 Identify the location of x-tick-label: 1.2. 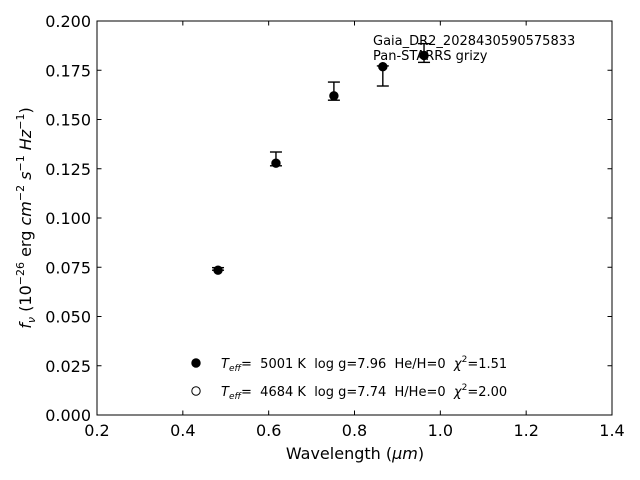
(525, 430).